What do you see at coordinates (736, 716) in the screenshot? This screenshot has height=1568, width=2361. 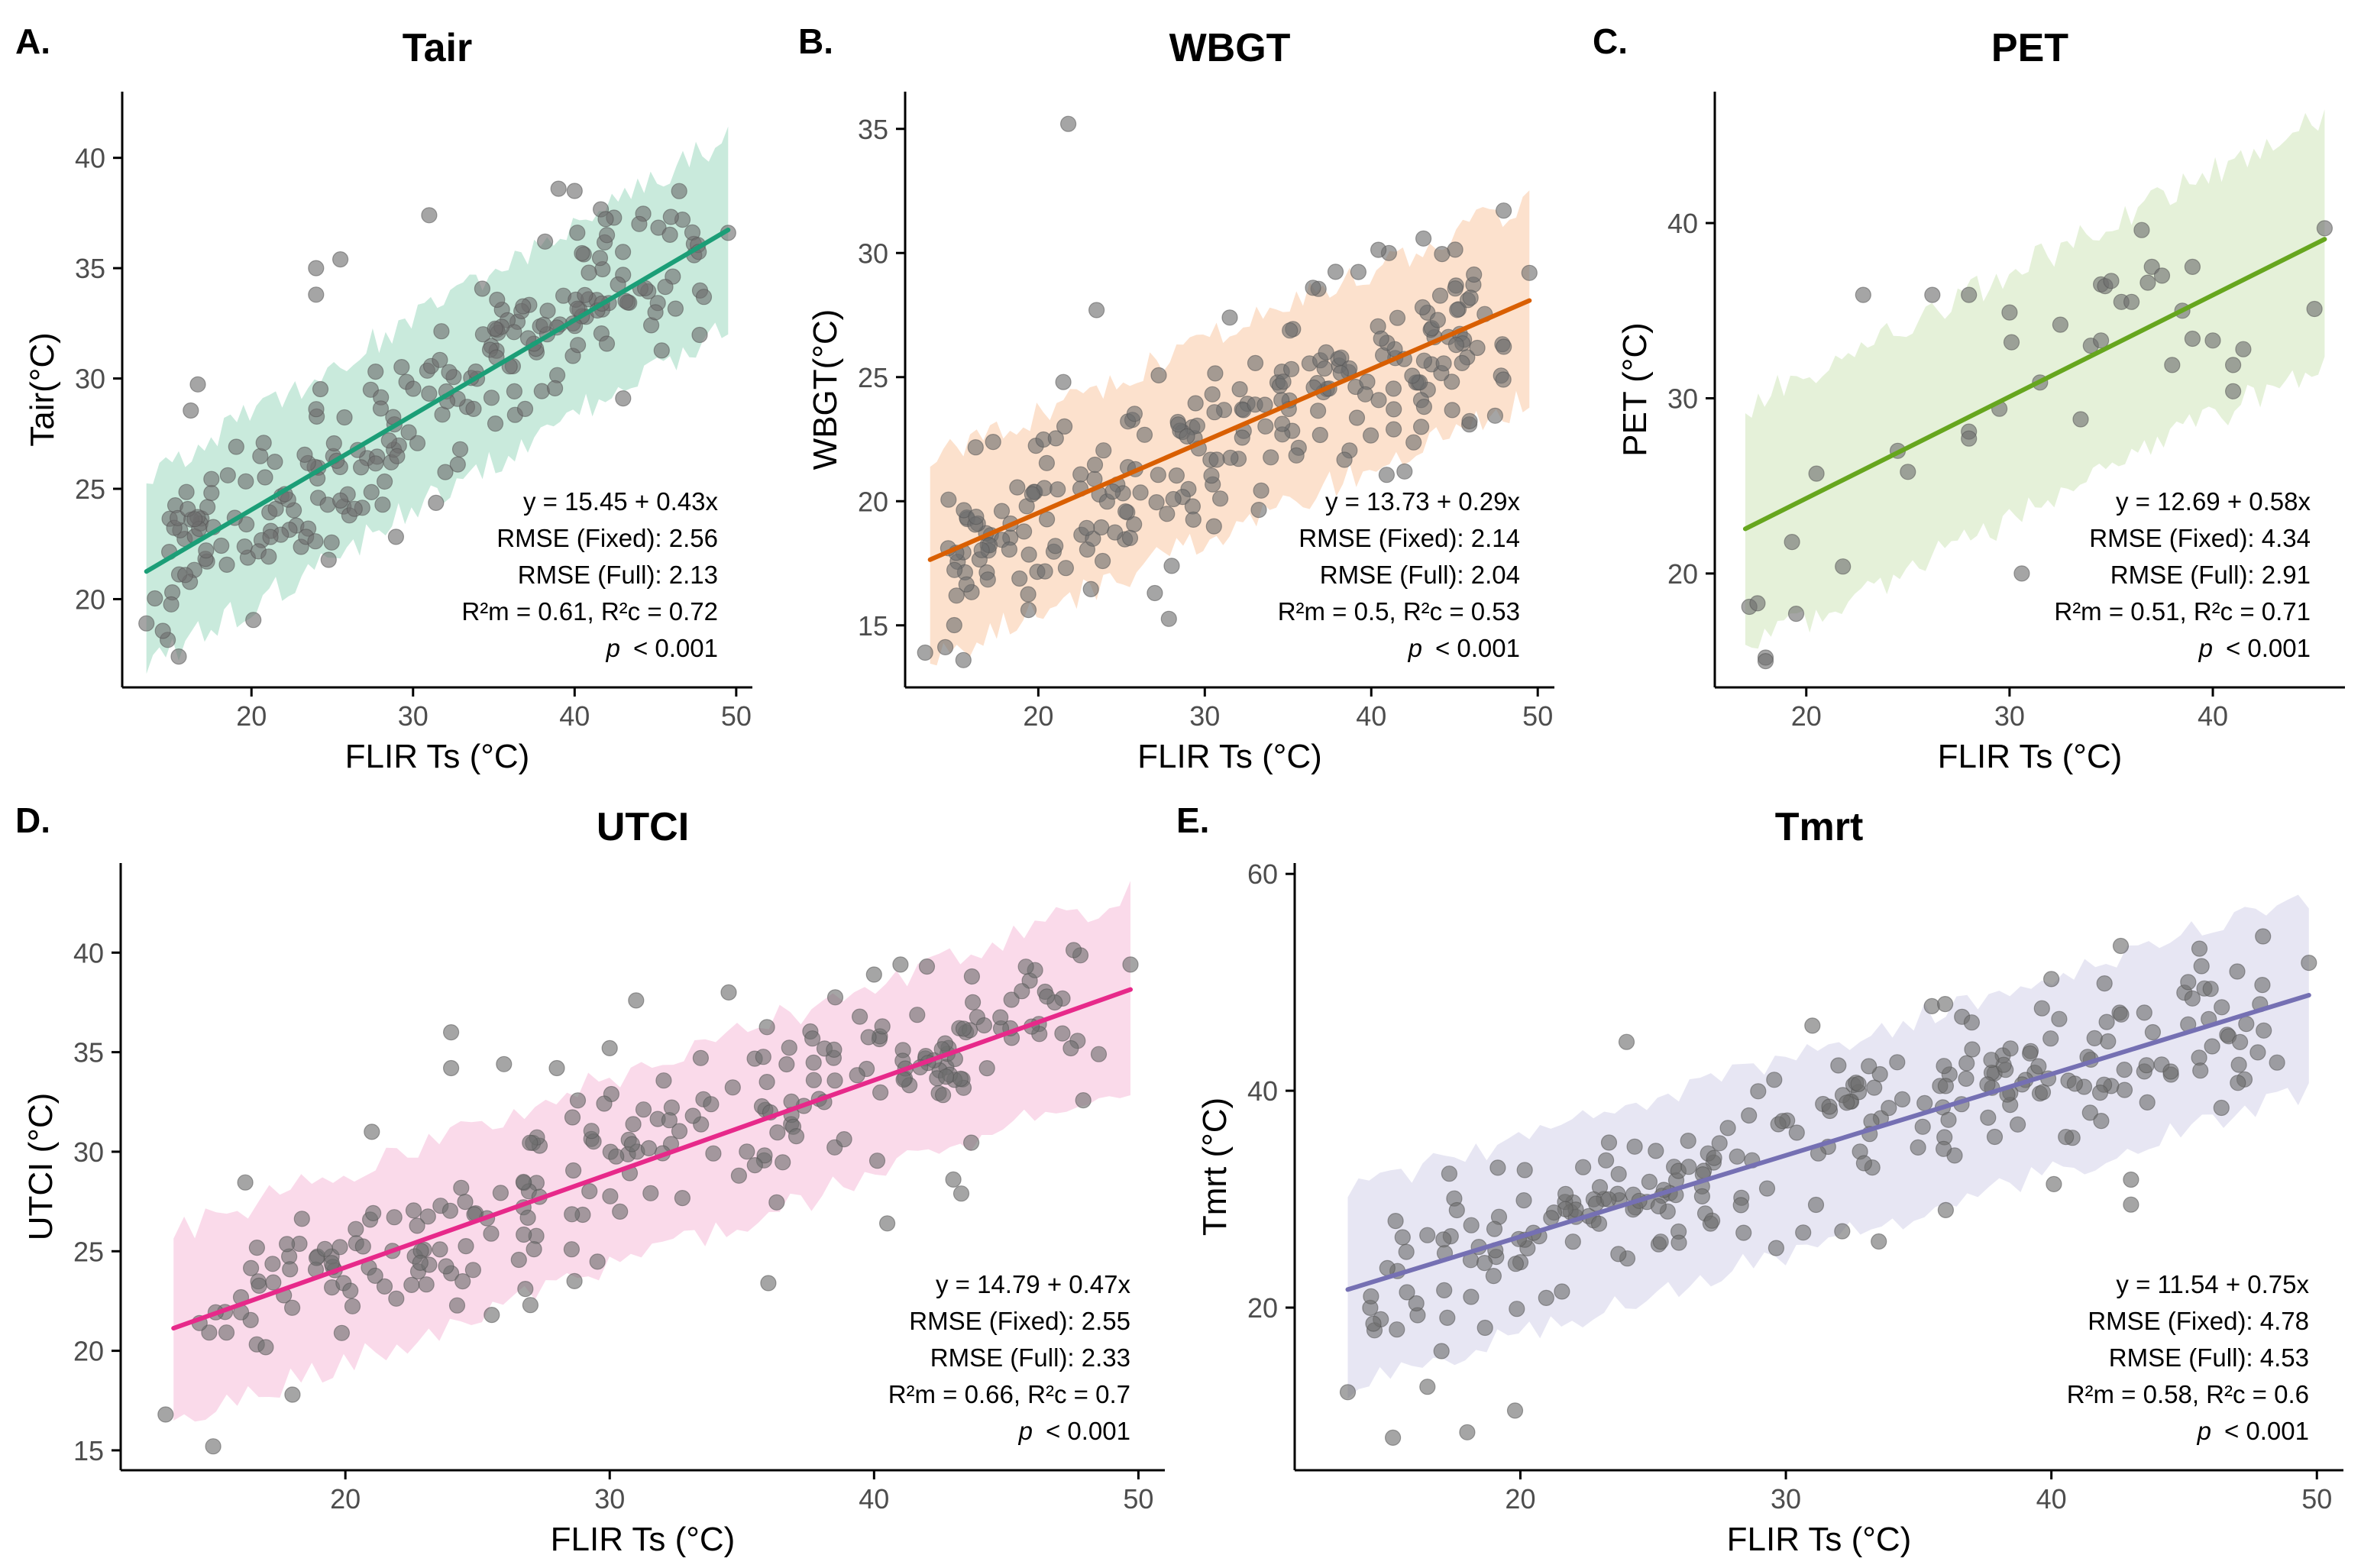 I see `x-tick-label: 50` at bounding box center [736, 716].